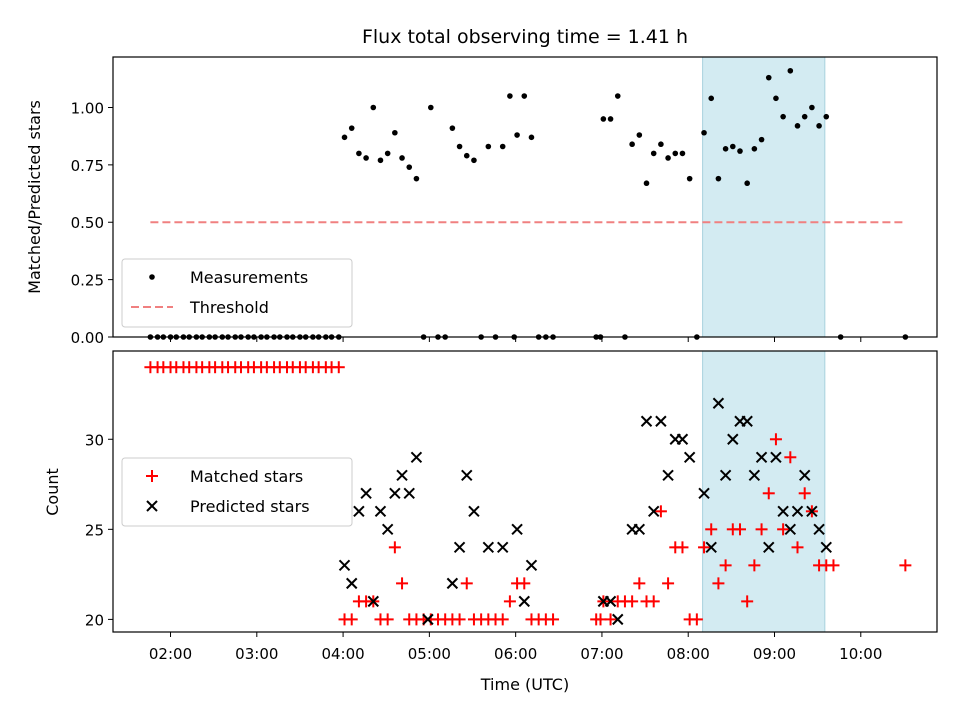 The image size is (960, 720). What do you see at coordinates (34, 197) in the screenshot?
I see `top-y-axis-label: Matched/Predicted stars` at bounding box center [34, 197].